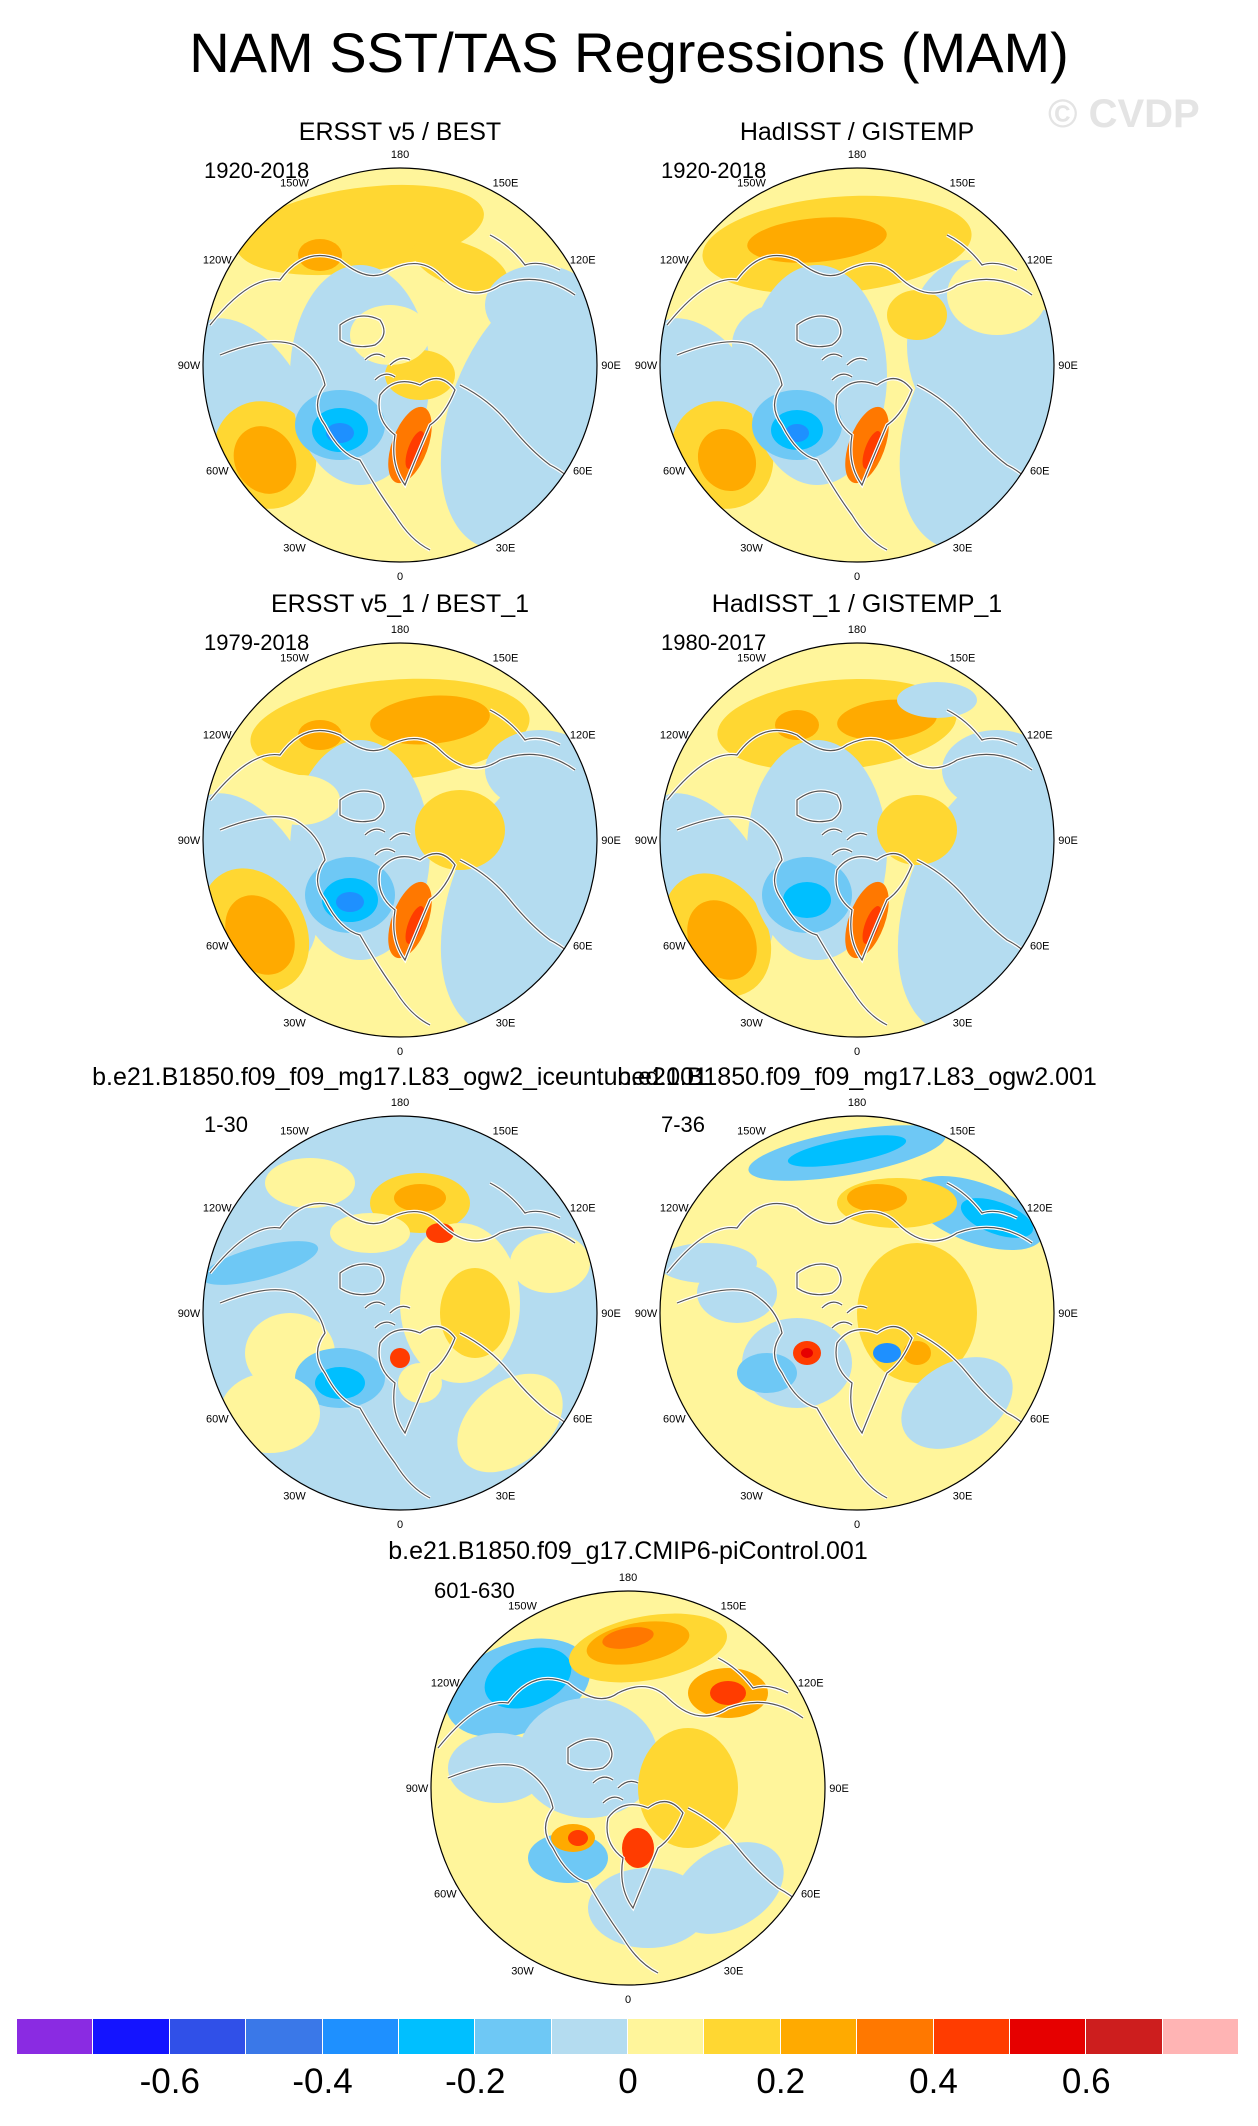 This screenshot has height=2126, width=1258. Describe the element at coordinates (683, 1124) in the screenshot. I see `panel-years: 7-36` at that location.